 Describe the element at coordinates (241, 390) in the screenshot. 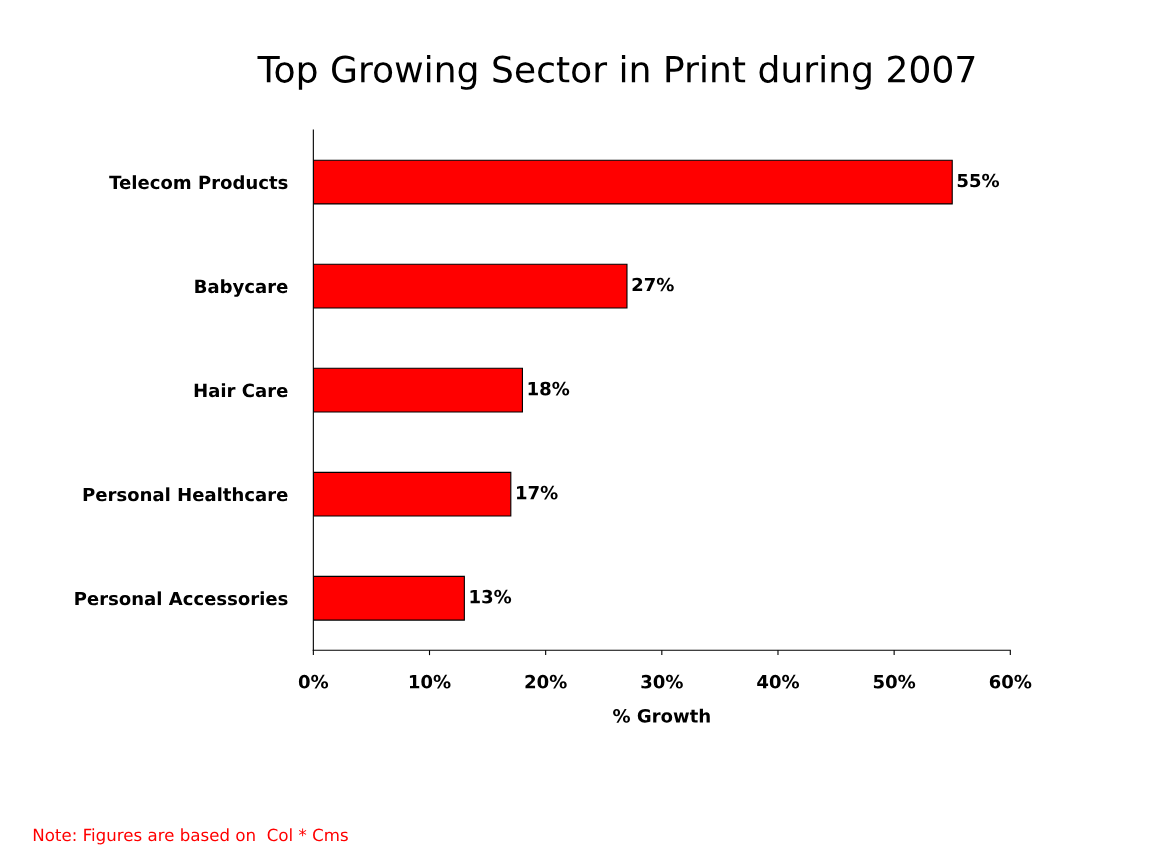

I see `y-tick-label: Hair Care` at that location.